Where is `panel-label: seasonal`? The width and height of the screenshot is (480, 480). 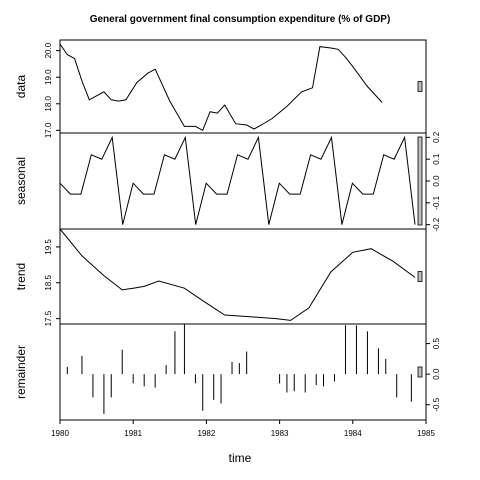
panel-label: seasonal is located at coordinates (21, 181).